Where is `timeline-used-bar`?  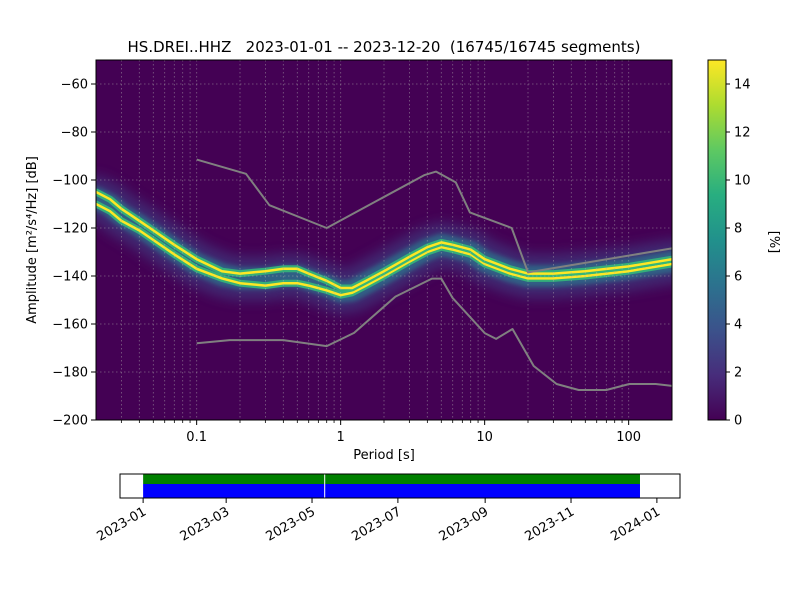 timeline-used-bar is located at coordinates (391, 479).